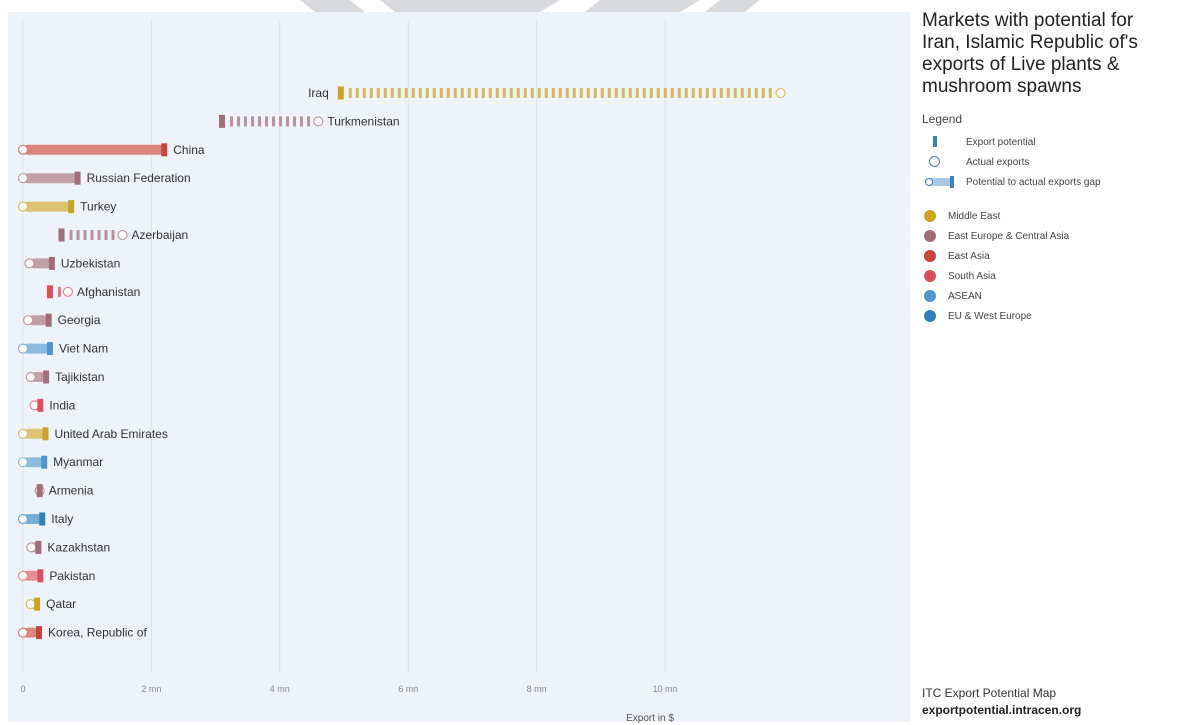 The height and width of the screenshot is (725, 1177). I want to click on legend-item-gap: Potential to actual exports gap, so click(1047, 182).